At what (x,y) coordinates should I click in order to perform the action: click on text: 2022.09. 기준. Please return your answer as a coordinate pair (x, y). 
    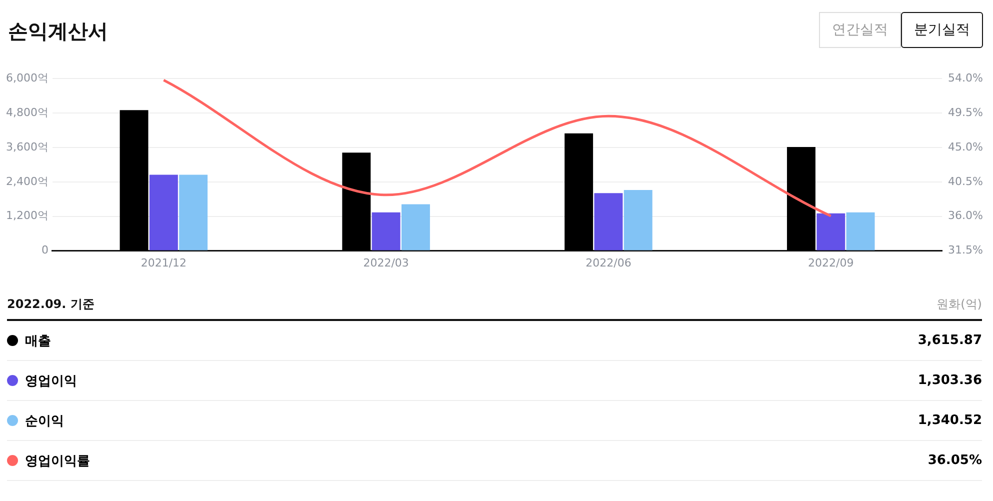
    Looking at the image, I should click on (50, 304).